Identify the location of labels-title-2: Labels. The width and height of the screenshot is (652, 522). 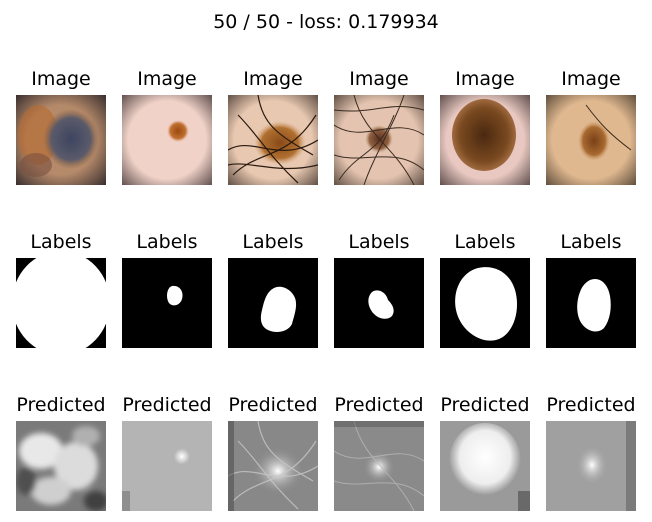
(167, 242).